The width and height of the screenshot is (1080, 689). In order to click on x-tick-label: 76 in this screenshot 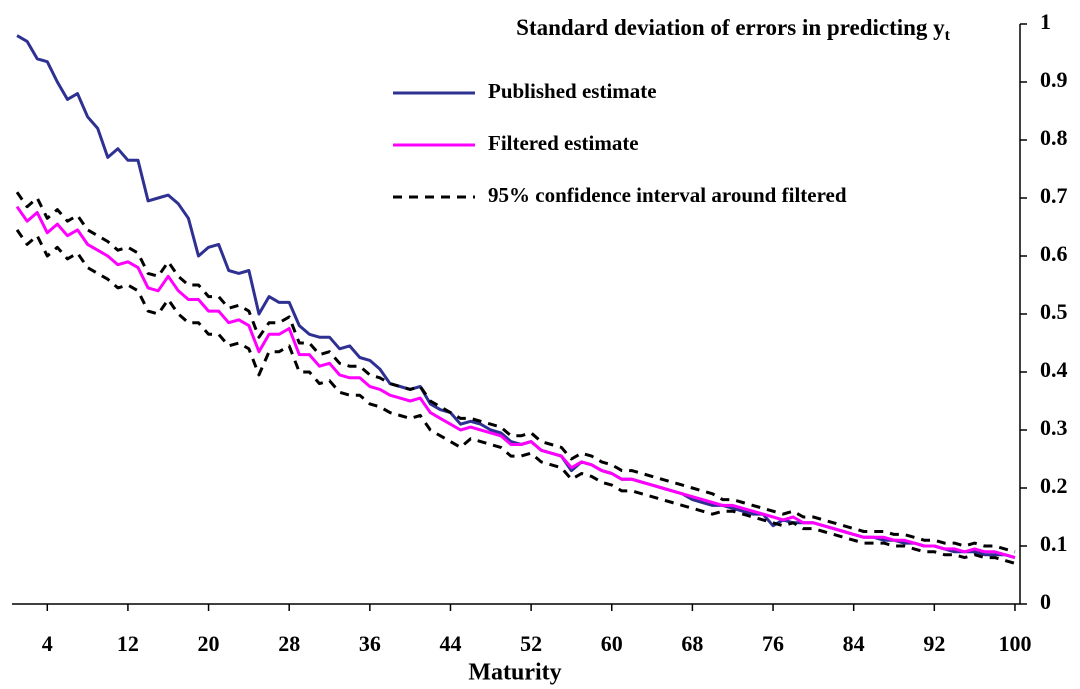, I will do `click(773, 643)`.